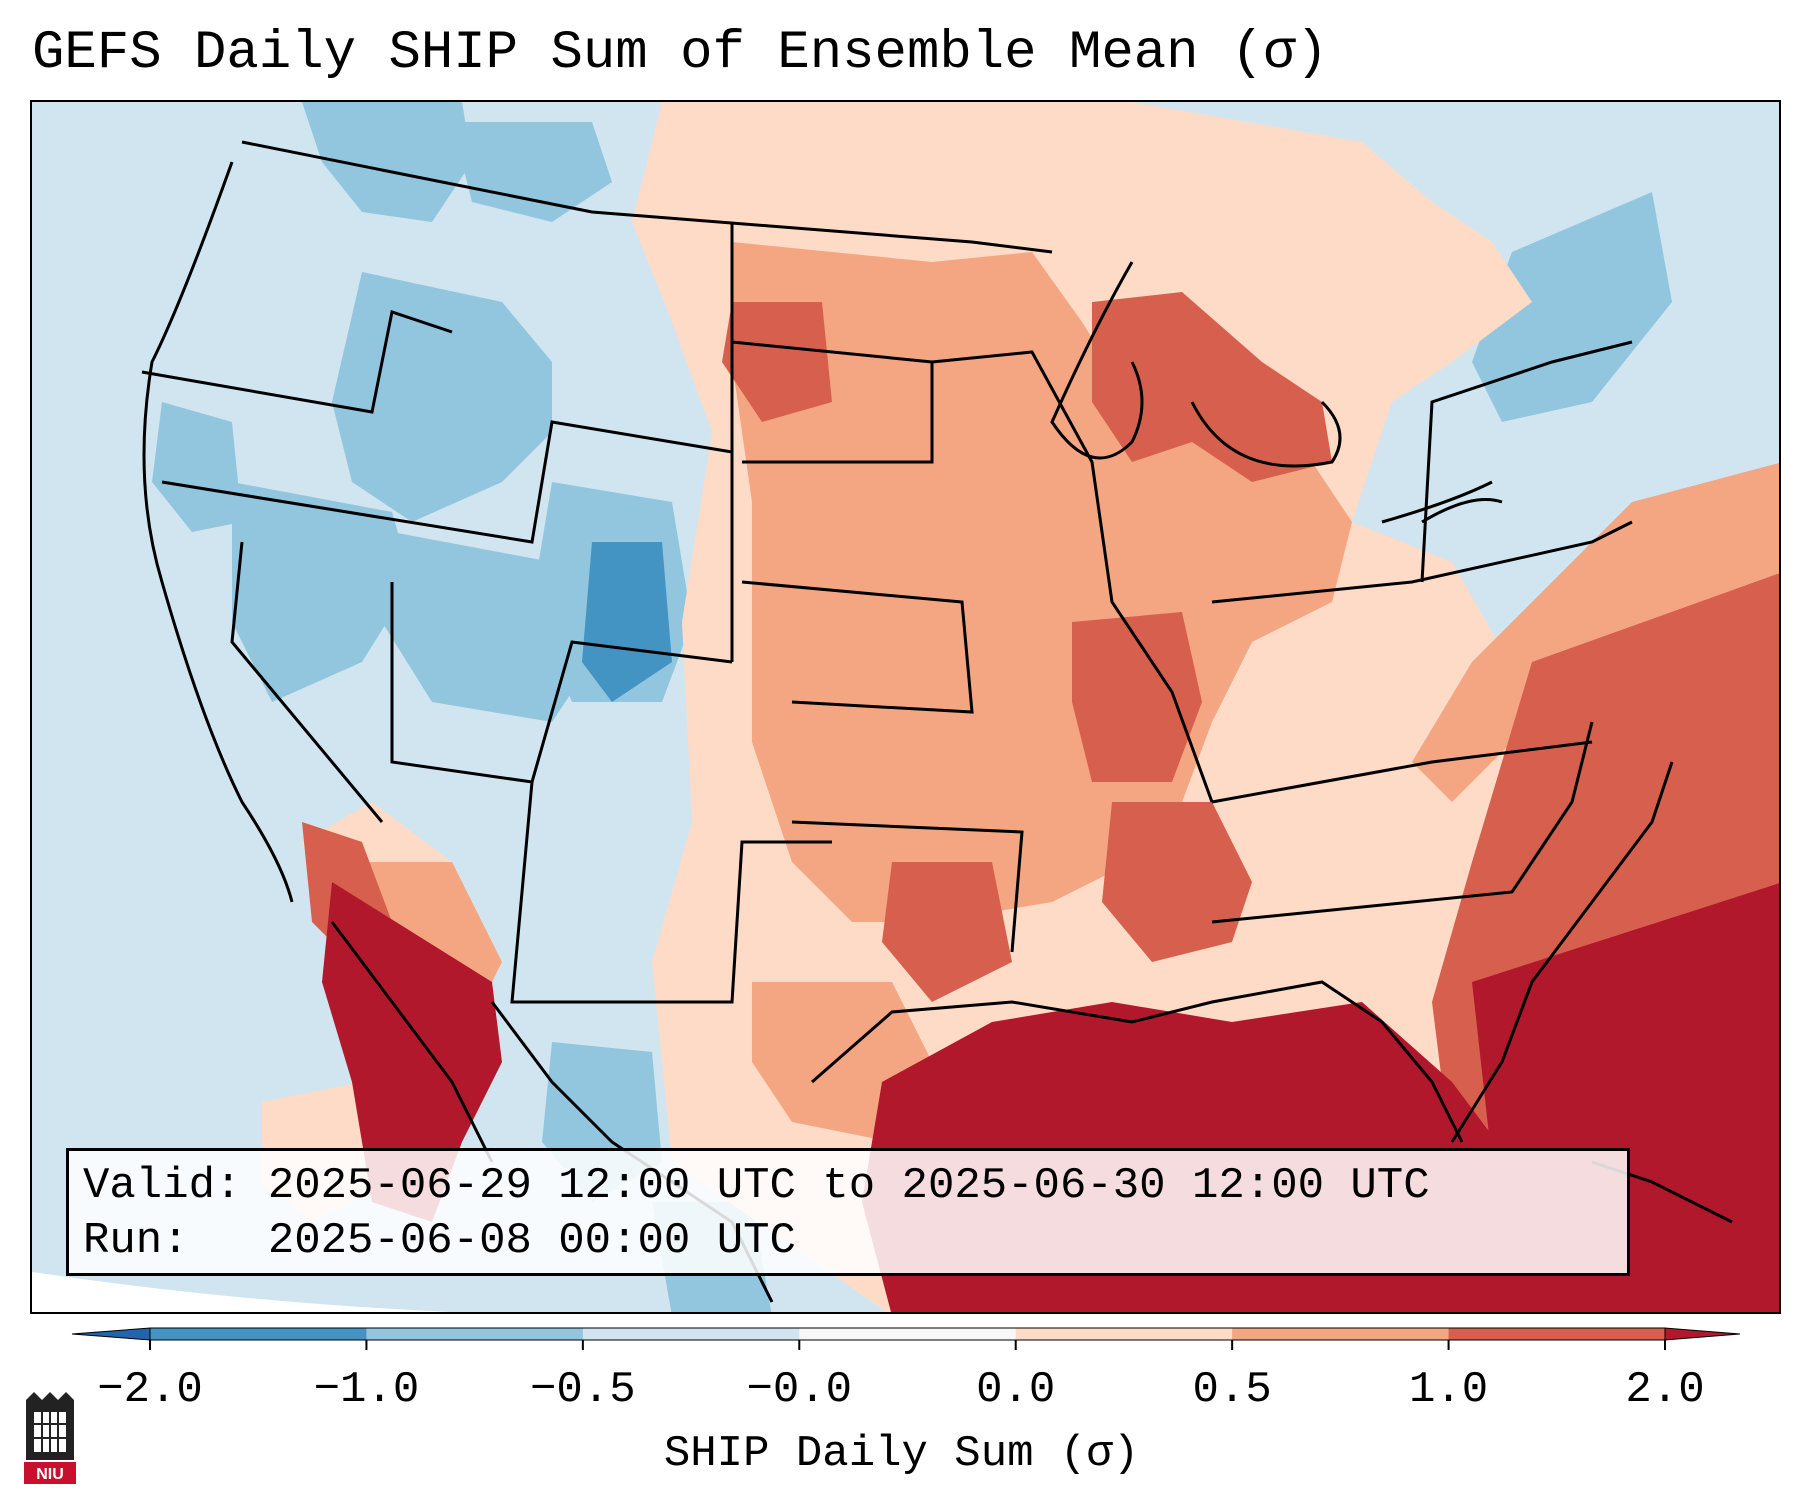 The width and height of the screenshot is (1803, 1506). I want to click on nebraska-kansas-line, so click(857, 647).